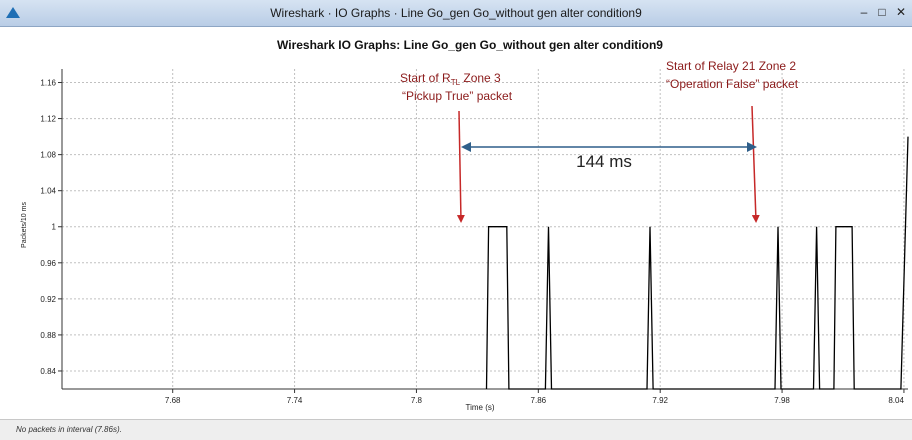 This screenshot has width=912, height=440. I want to click on y-tick-label: 1.08, so click(48, 155).